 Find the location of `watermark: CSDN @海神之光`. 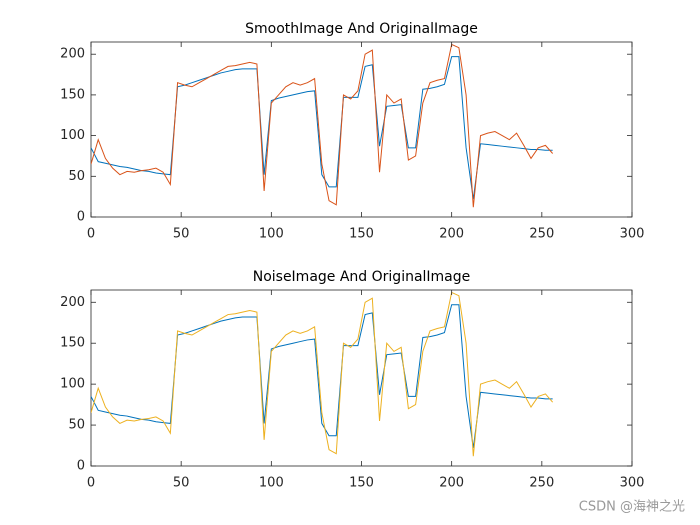

watermark: CSDN @海神之光 is located at coordinates (632, 507).